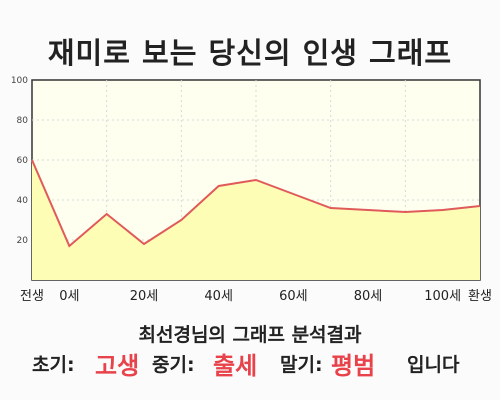  Describe the element at coordinates (69, 296) in the screenshot. I see `x-tick-label: 0세` at that location.